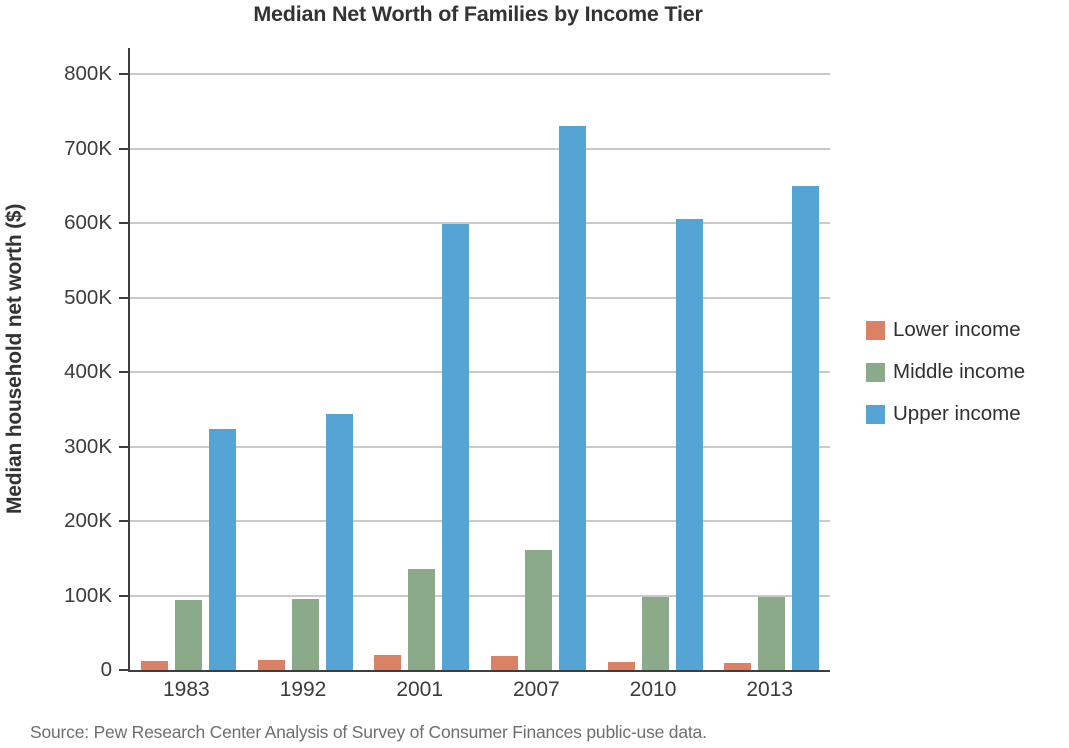  What do you see at coordinates (480, 297) in the screenshot?
I see `gridline-500K` at bounding box center [480, 297].